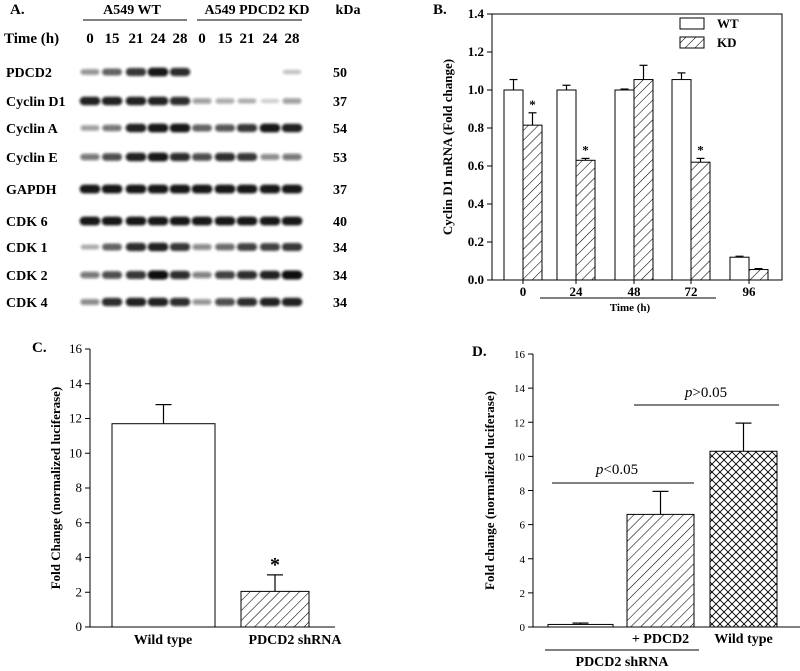 Image resolution: width=800 pixels, height=671 pixels. I want to click on y-tick-label: 6, so click(523, 526).